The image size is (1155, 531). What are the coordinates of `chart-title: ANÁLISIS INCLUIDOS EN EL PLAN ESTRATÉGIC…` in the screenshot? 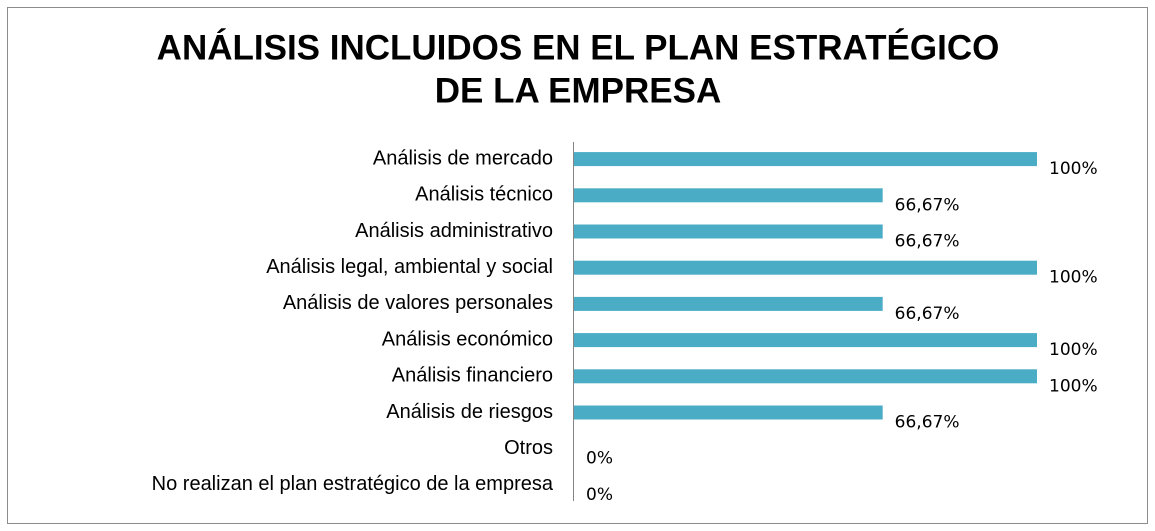 It's located at (578, 47).